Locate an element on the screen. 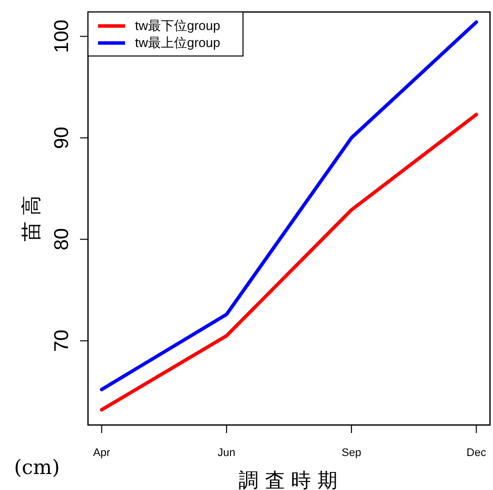 The width and height of the screenshot is (493, 490). x-tick-label: Jun is located at coordinates (227, 453).